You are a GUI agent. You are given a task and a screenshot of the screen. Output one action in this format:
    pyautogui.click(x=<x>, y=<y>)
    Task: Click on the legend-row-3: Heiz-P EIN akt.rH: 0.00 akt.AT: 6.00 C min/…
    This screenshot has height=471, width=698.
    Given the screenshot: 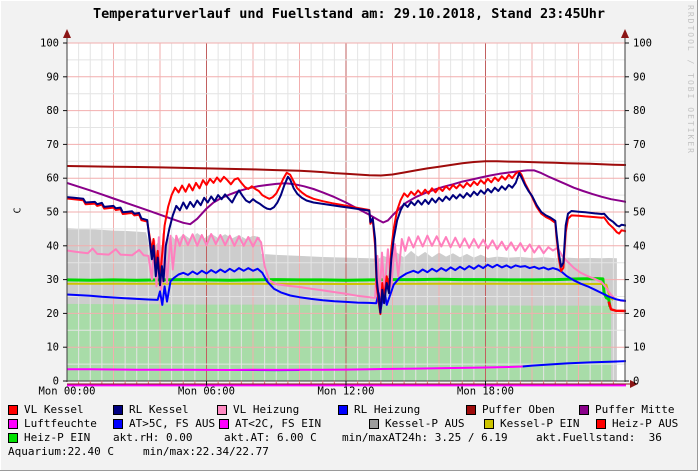 What is the action you would take?
    pyautogui.click(x=349, y=438)
    